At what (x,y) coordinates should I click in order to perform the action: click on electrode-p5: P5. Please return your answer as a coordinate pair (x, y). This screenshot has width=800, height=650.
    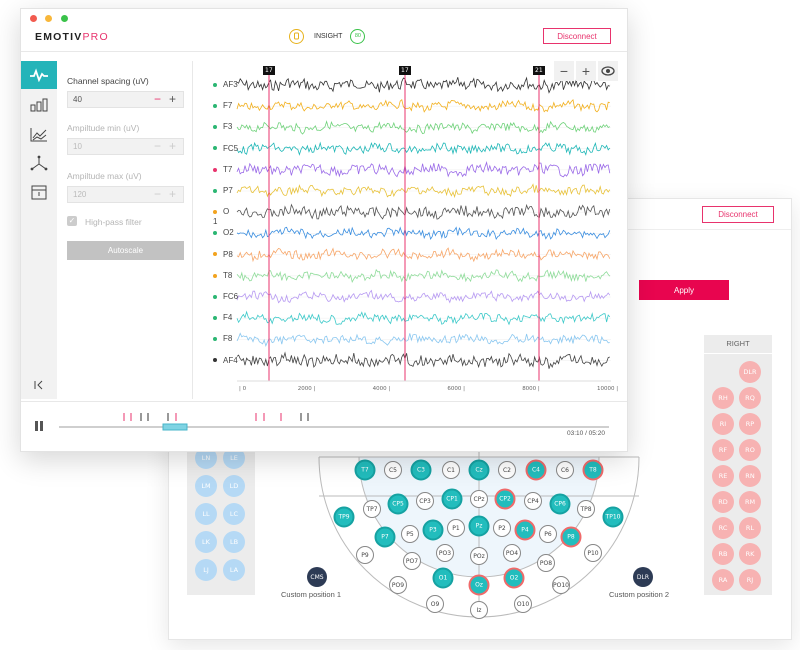
    Looking at the image, I should click on (410, 534).